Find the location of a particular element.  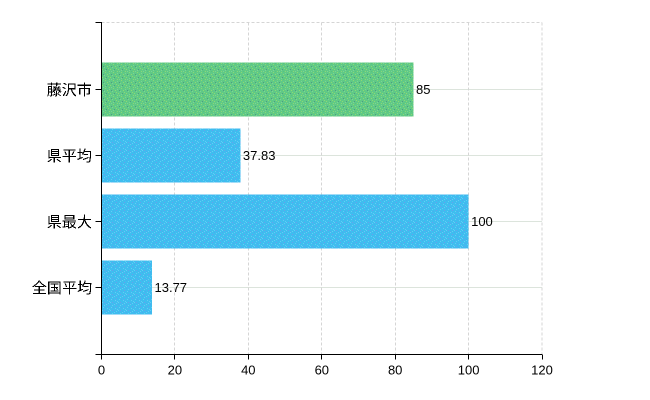

svg-text: 13.77 is located at coordinates (171, 287).